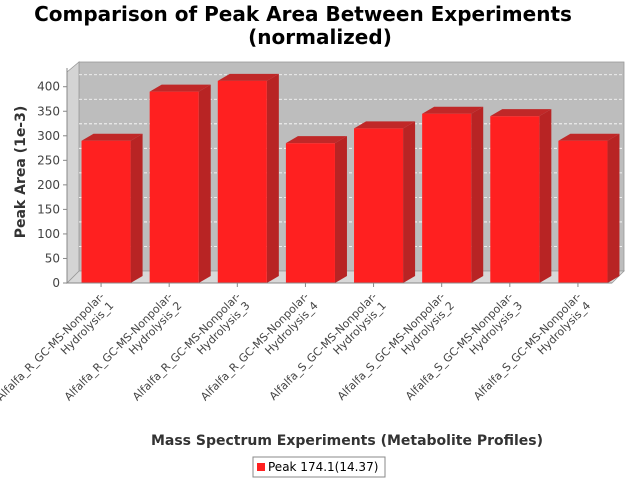  I want to click on y-tick-label: 100, so click(48, 234).